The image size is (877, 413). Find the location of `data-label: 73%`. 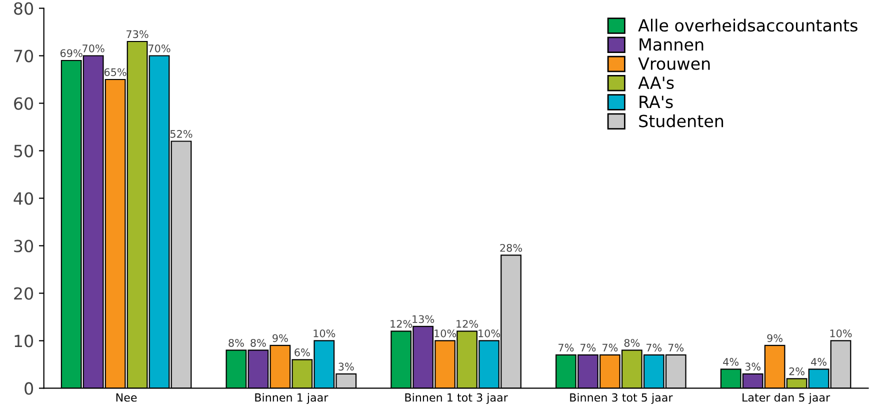

data-label: 73% is located at coordinates (137, 34).